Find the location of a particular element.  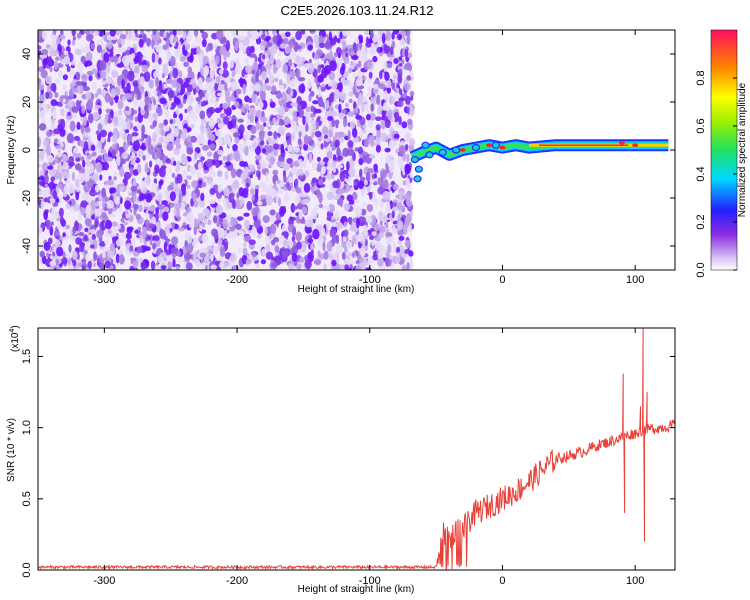

spectrogram-y-tick-label: -40 is located at coordinates (27, 246).